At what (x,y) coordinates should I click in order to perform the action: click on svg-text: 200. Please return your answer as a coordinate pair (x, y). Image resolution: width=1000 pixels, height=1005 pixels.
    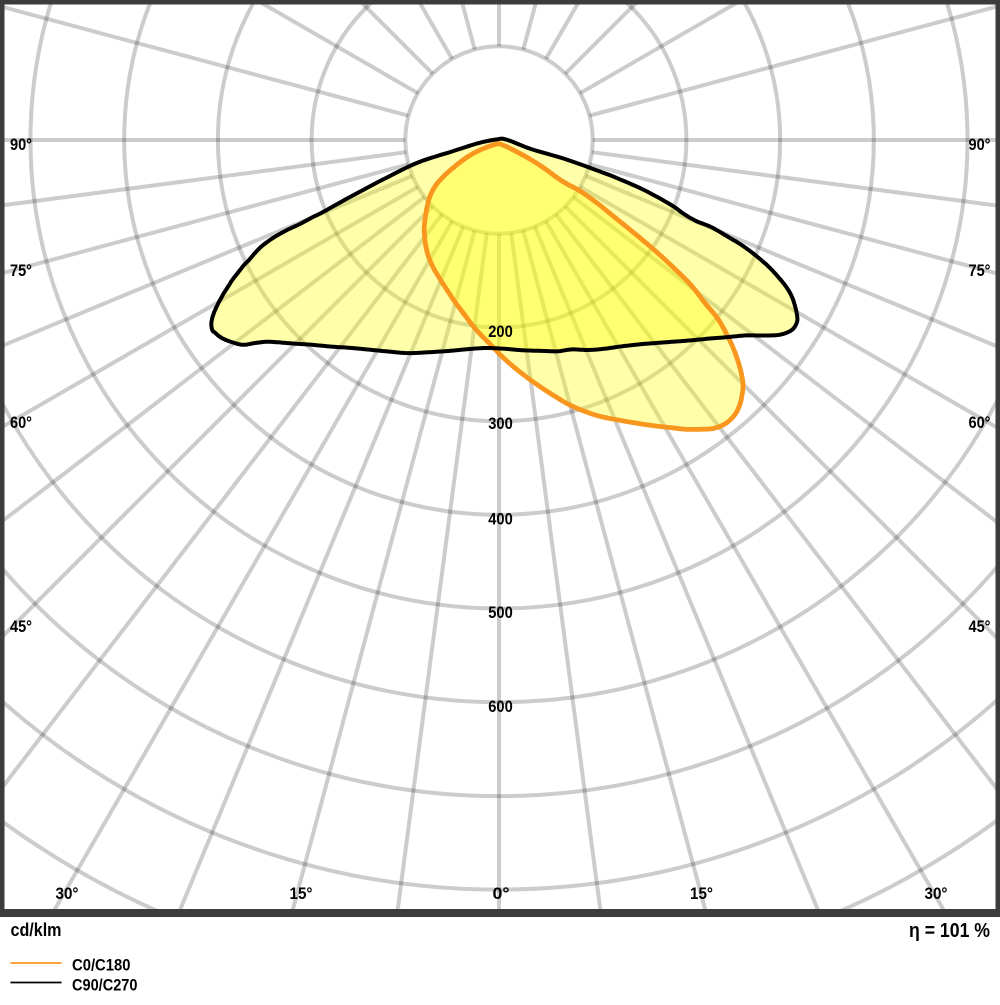
    Looking at the image, I should click on (500, 332).